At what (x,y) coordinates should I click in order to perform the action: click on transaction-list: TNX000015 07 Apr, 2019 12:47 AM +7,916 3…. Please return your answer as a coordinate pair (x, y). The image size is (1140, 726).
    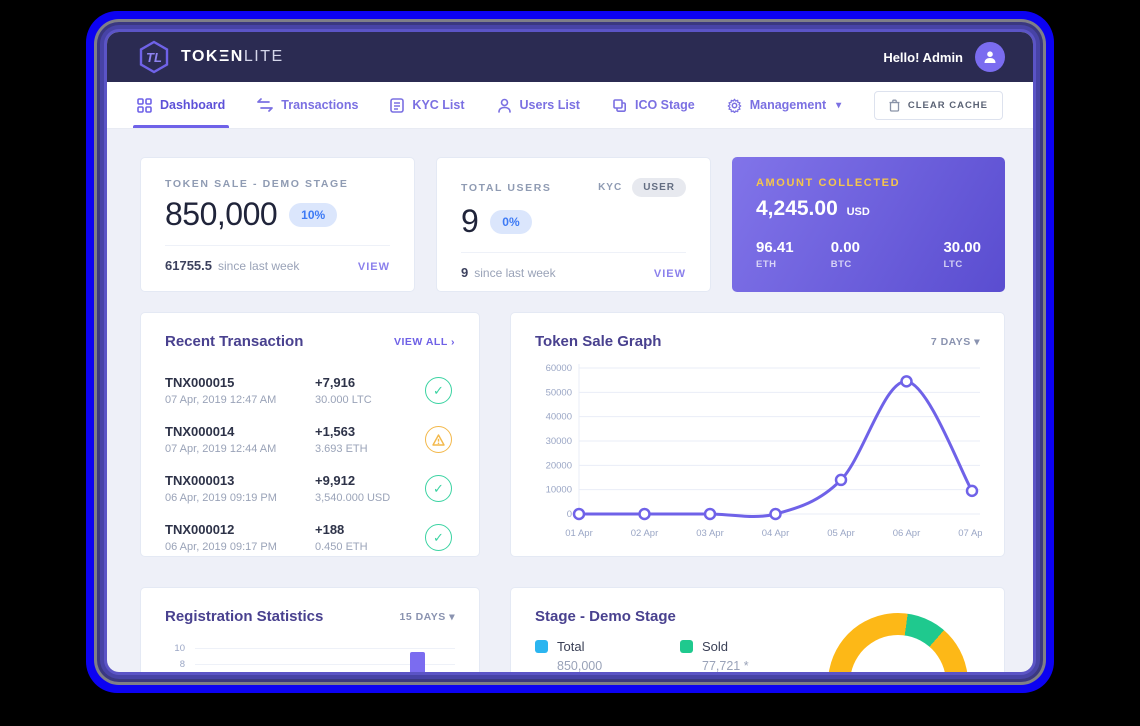
    Looking at the image, I should click on (310, 464).